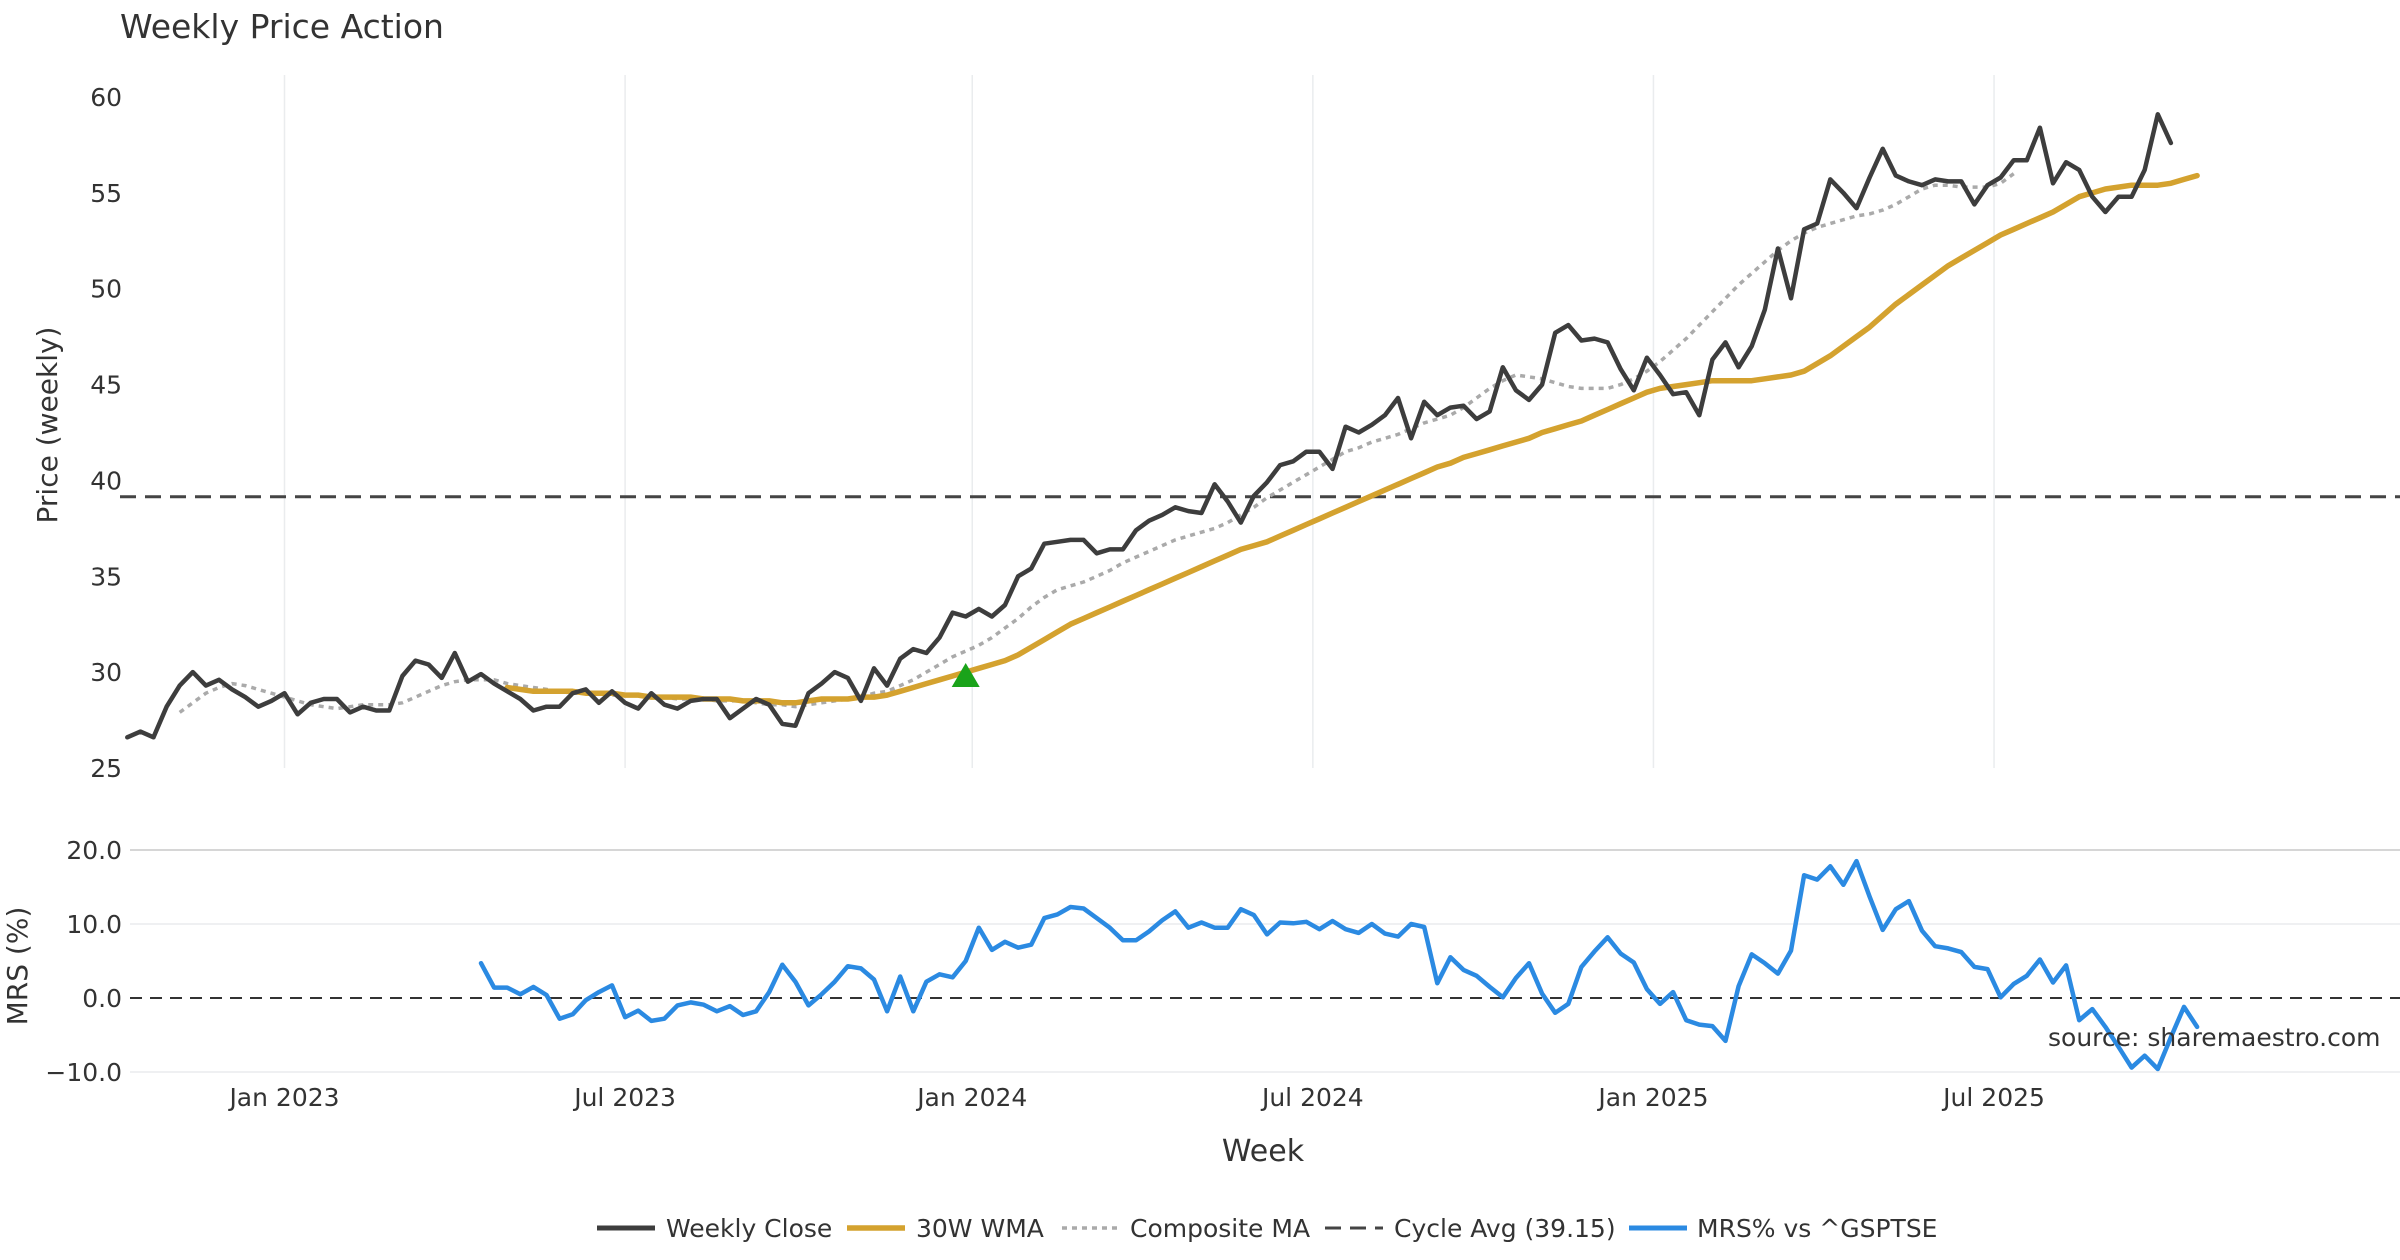  What do you see at coordinates (282, 26) in the screenshot?
I see `chart-title: Weekly Price Action` at bounding box center [282, 26].